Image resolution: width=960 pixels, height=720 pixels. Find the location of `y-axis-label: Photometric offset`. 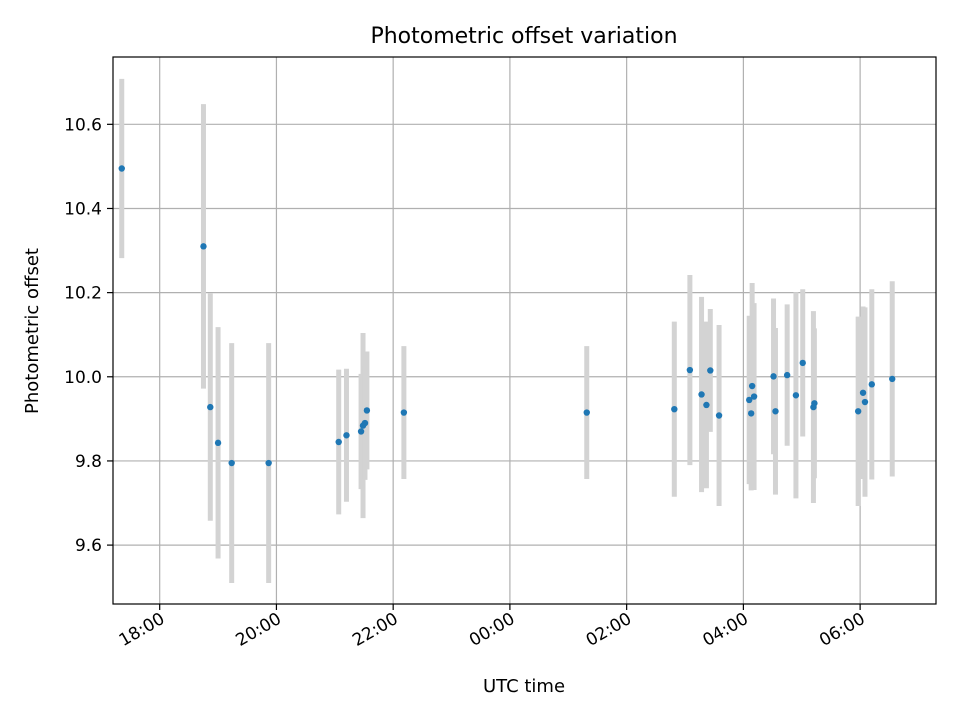

y-axis-label: Photometric offset is located at coordinates (32, 331).